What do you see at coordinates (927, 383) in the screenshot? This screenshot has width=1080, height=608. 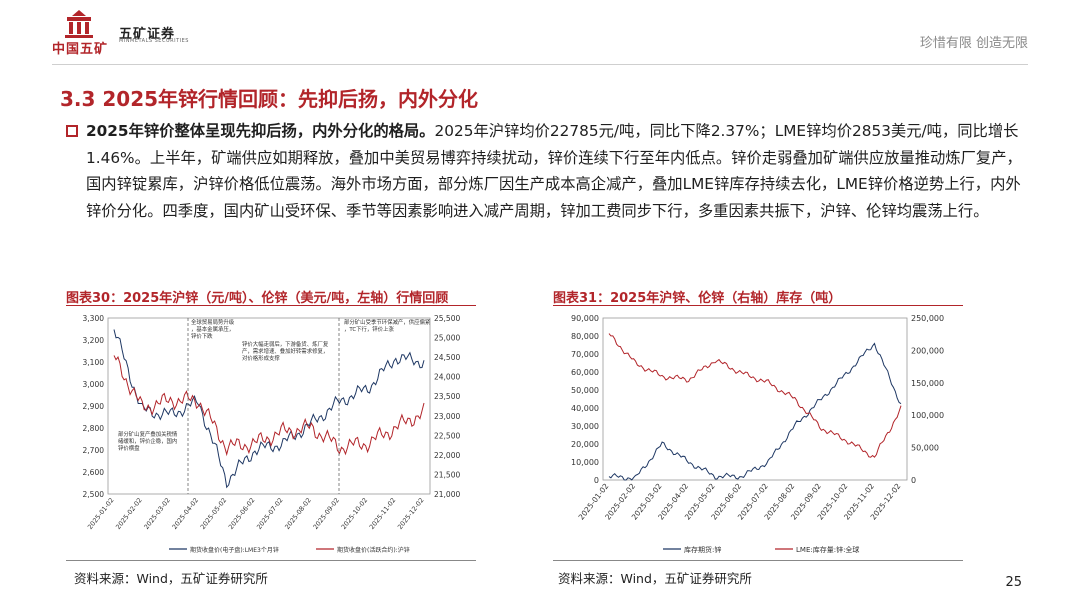 I see `right-tick-label: 150,000` at bounding box center [927, 383].